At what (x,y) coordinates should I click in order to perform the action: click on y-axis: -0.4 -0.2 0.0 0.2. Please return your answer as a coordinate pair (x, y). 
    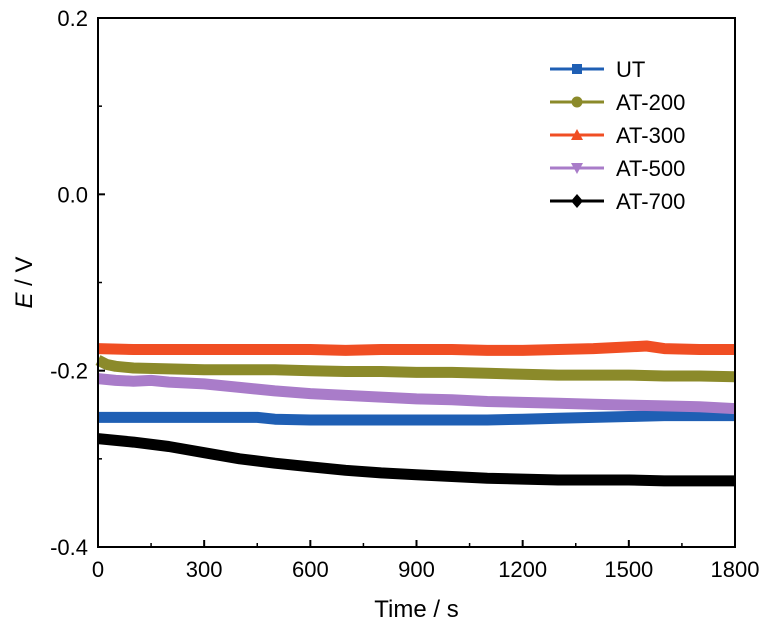
    Looking at the image, I should click on (77, 283).